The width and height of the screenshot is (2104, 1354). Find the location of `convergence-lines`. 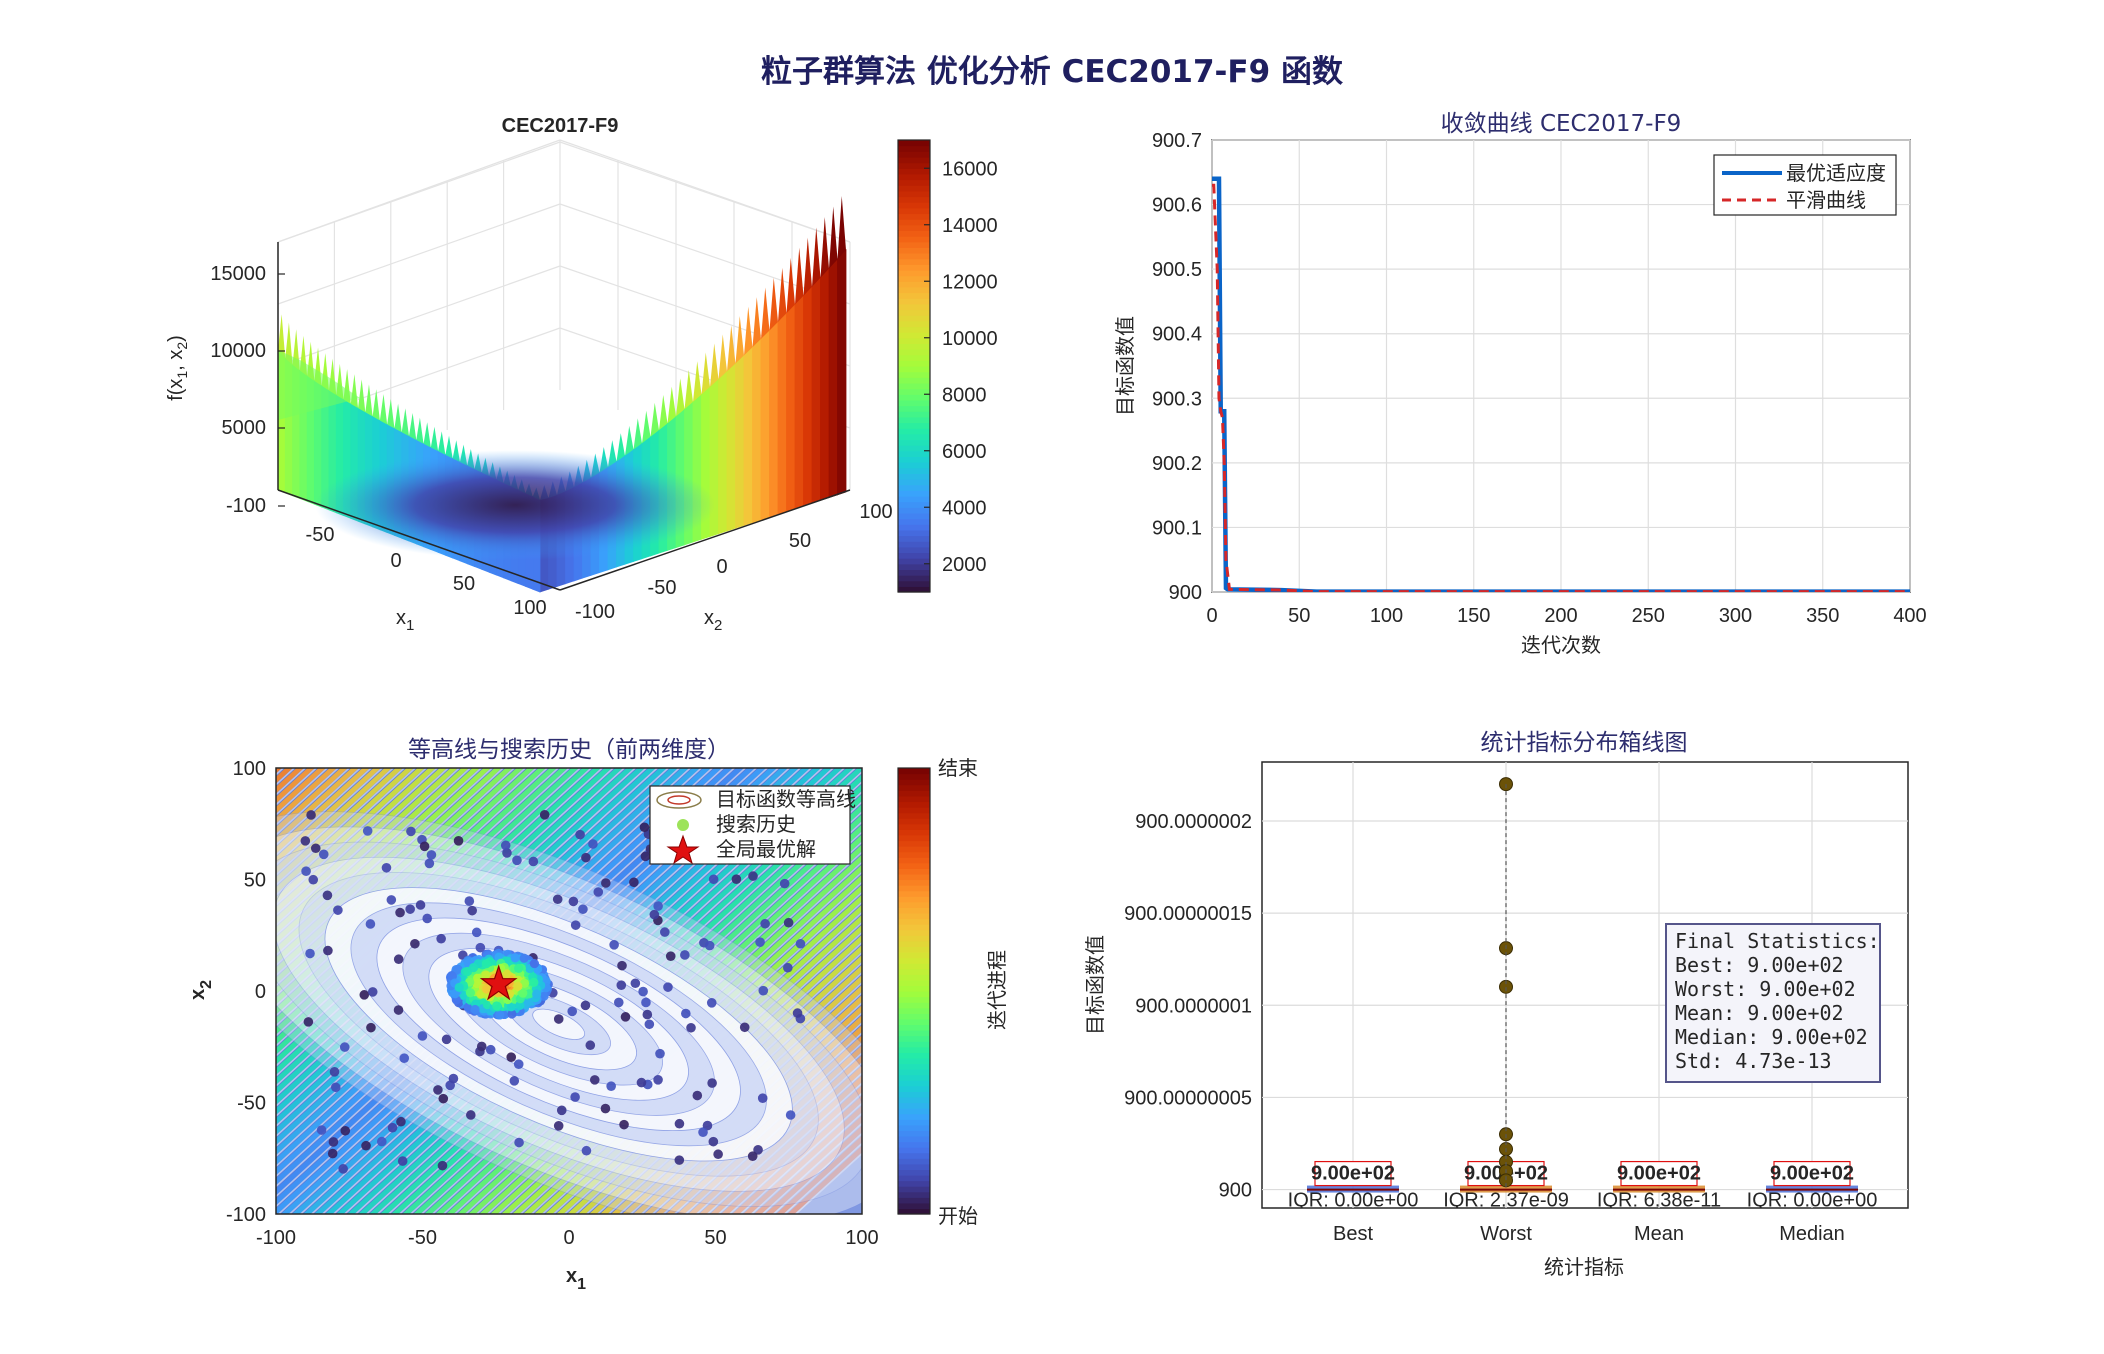

convergence-lines is located at coordinates (1561, 384).